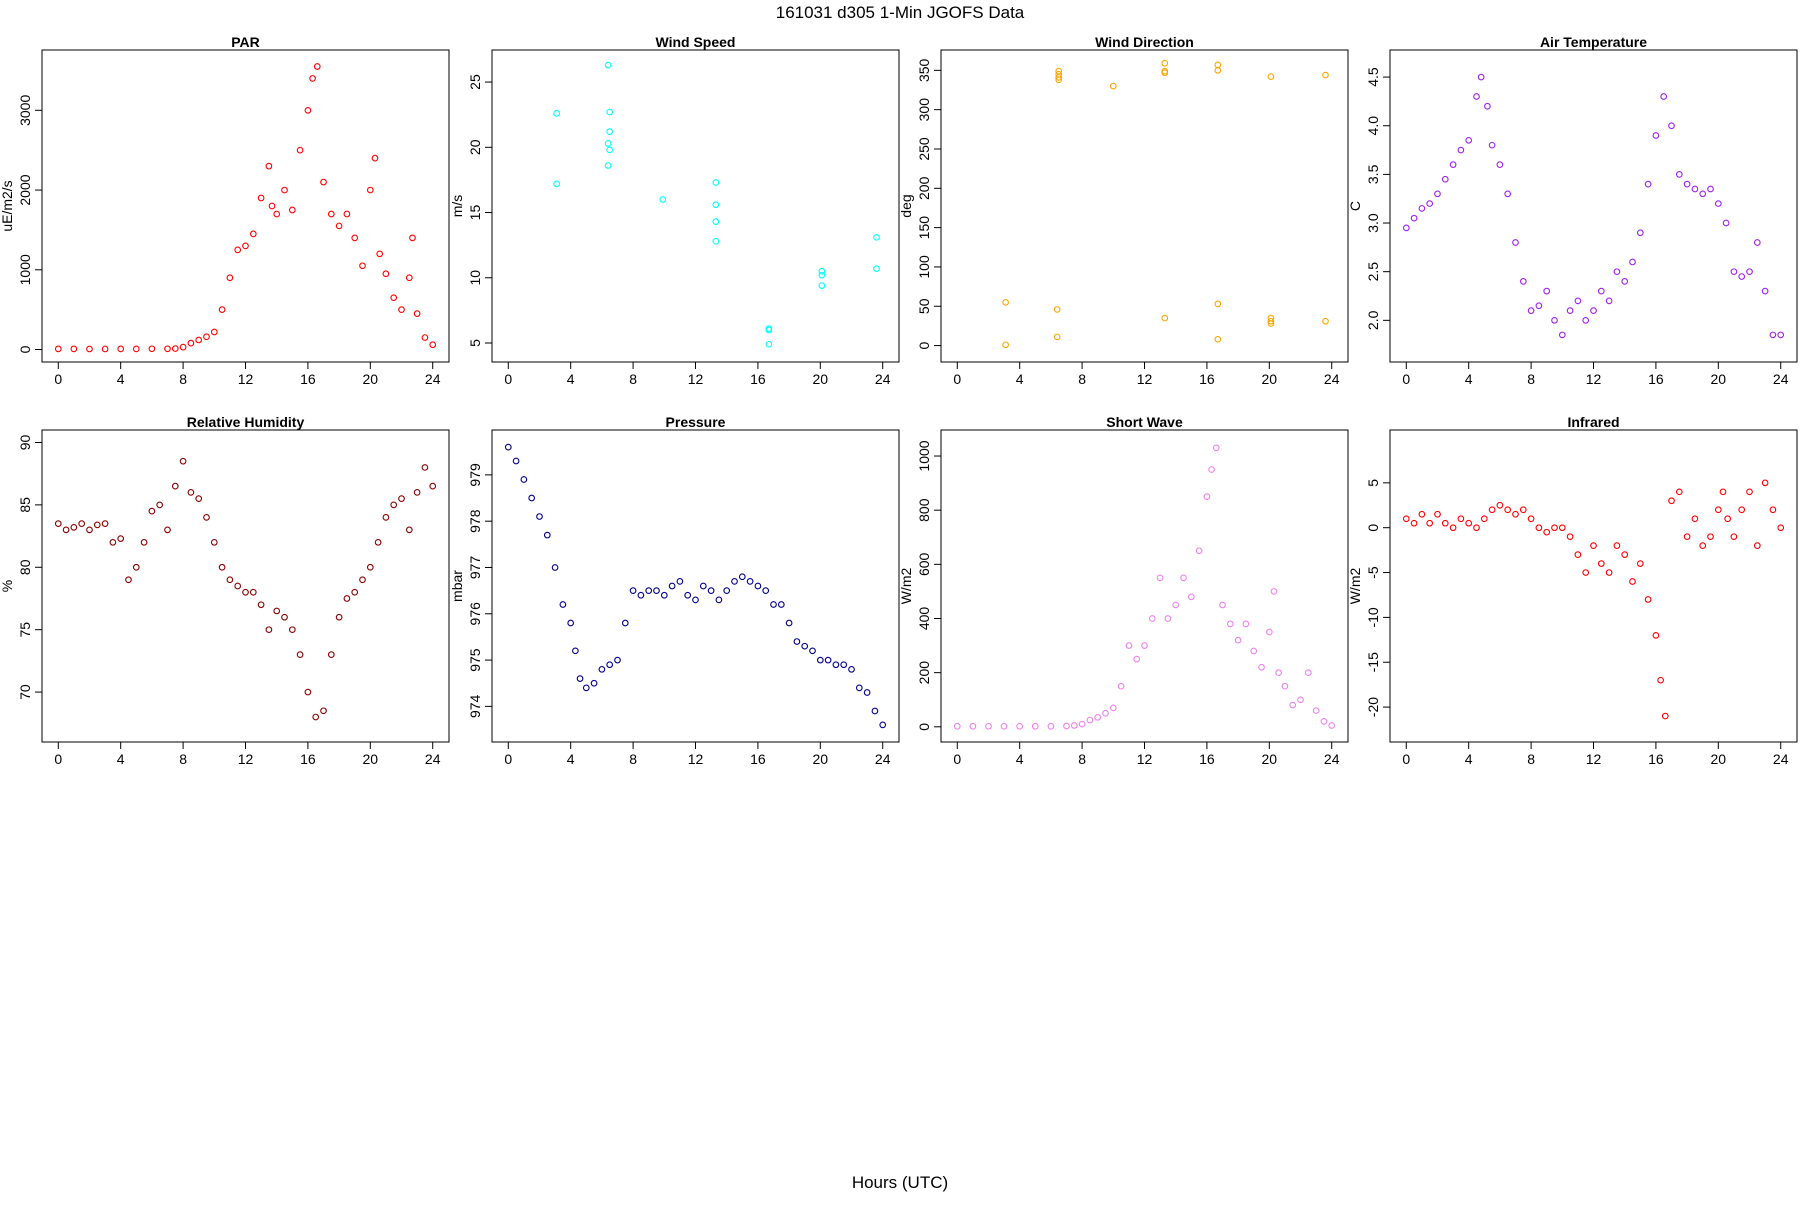 The width and height of the screenshot is (1800, 1205). I want to click on y-tick-label: 976, so click(475, 614).